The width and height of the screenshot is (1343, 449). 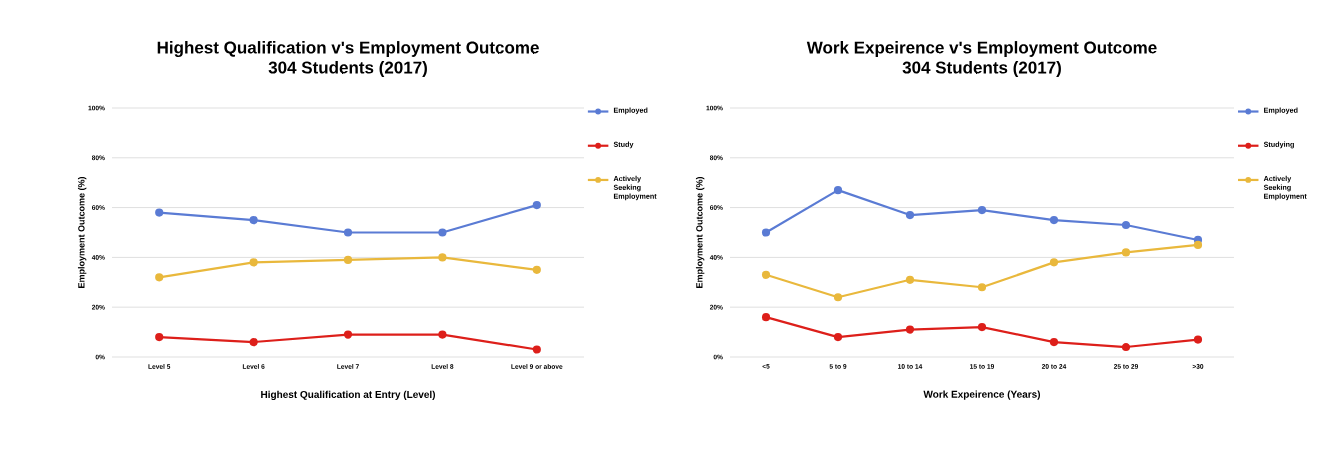 What do you see at coordinates (348, 395) in the screenshot?
I see `x-axis-title: Highest Qualification at Entry (Level)` at bounding box center [348, 395].